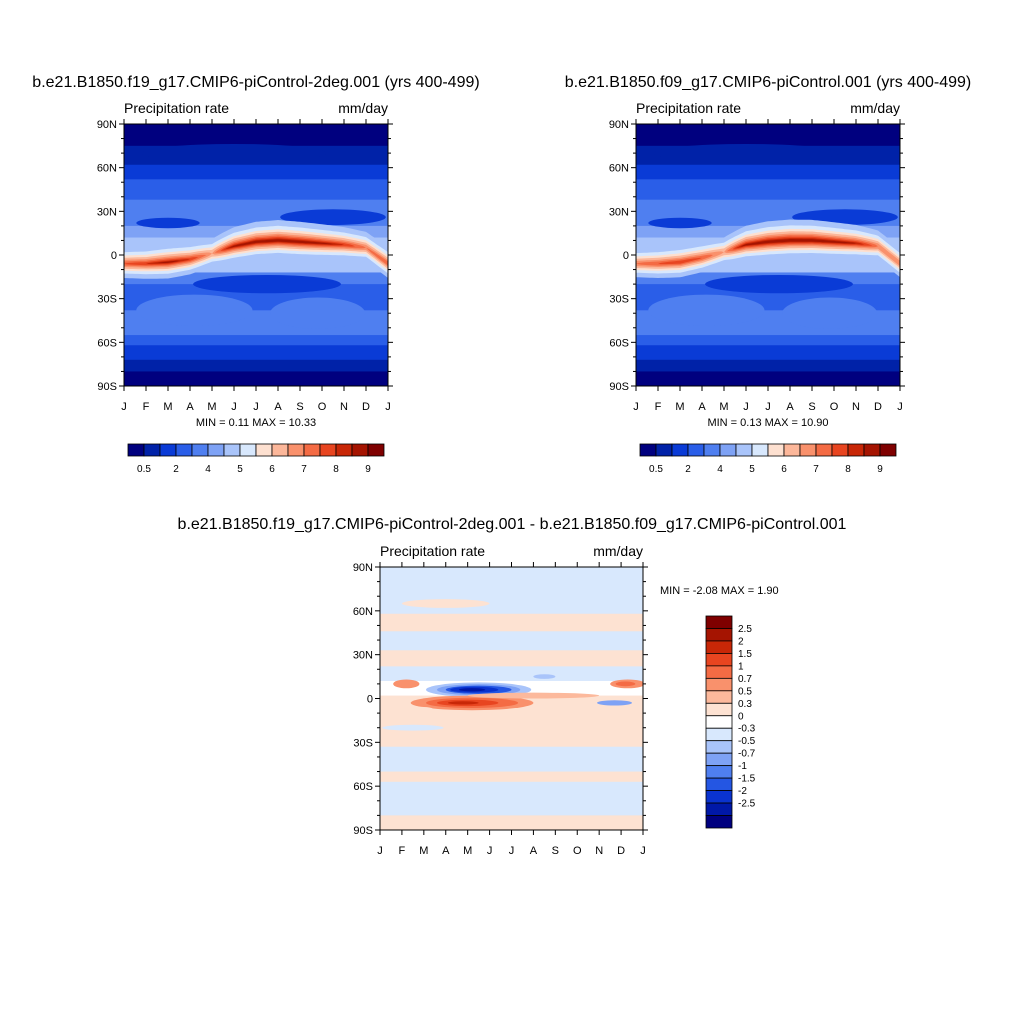 This screenshot has height=1024, width=1024. What do you see at coordinates (747, 779) in the screenshot?
I see `colorbar-c-label: -1.5` at bounding box center [747, 779].